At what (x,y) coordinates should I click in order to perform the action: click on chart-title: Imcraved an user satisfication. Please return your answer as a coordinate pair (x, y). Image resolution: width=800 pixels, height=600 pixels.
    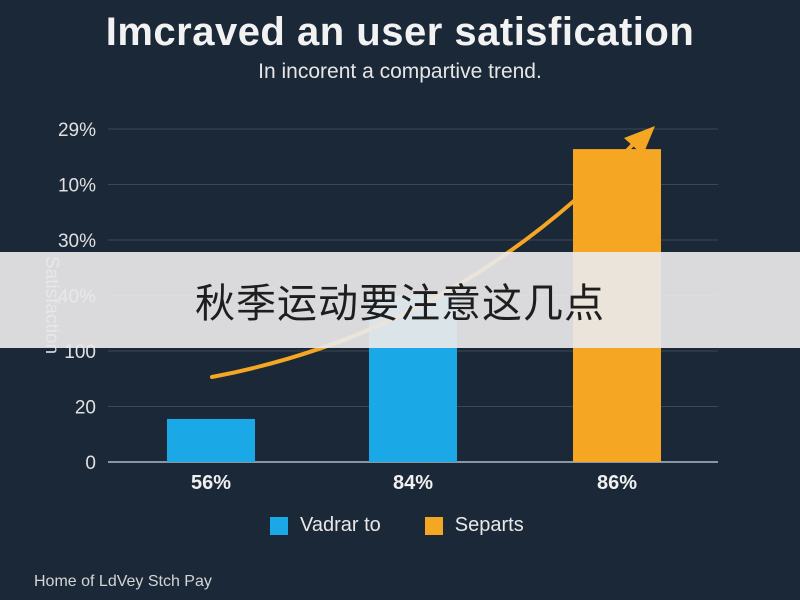
    Looking at the image, I should click on (400, 32).